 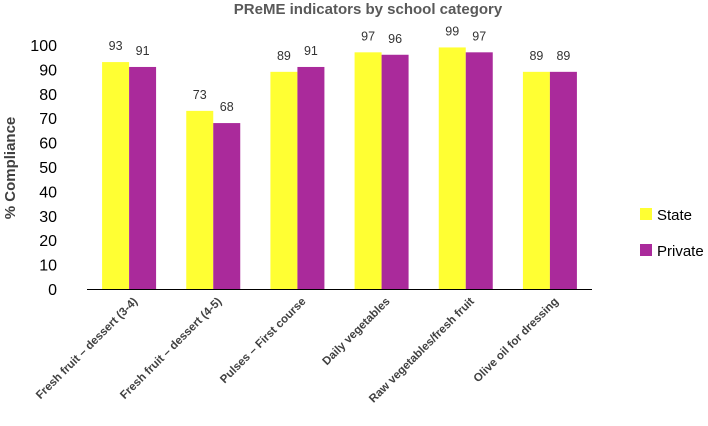 I want to click on y-tick-label: 40, so click(x=48, y=192).